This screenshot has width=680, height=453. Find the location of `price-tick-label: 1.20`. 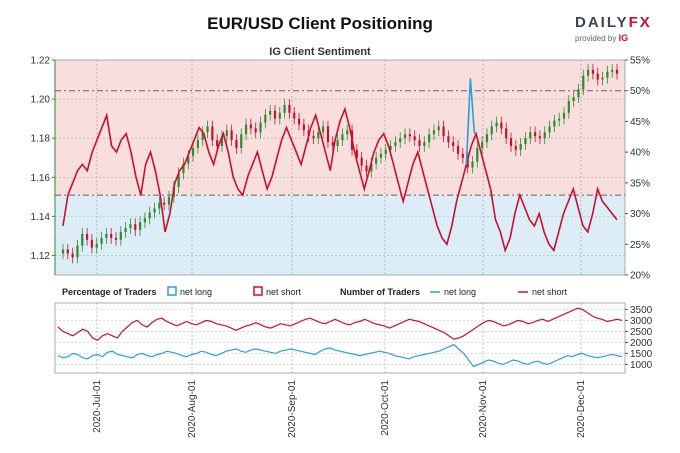

price-tick-label: 1.20 is located at coordinates (41, 100).